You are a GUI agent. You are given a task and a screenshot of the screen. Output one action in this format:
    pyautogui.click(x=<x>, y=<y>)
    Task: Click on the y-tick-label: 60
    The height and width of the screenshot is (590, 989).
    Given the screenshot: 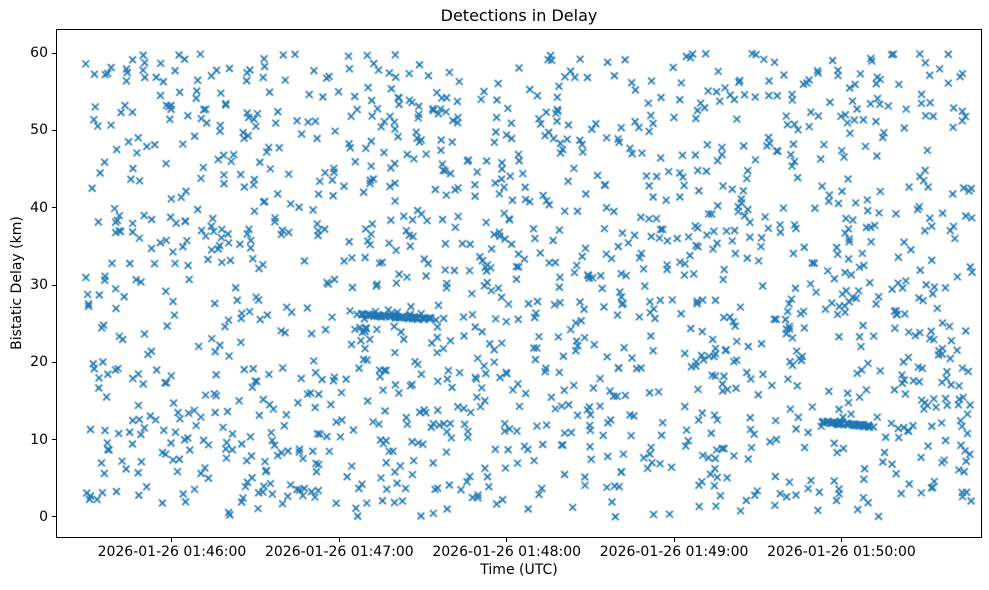 What is the action you would take?
    pyautogui.click(x=39, y=53)
    